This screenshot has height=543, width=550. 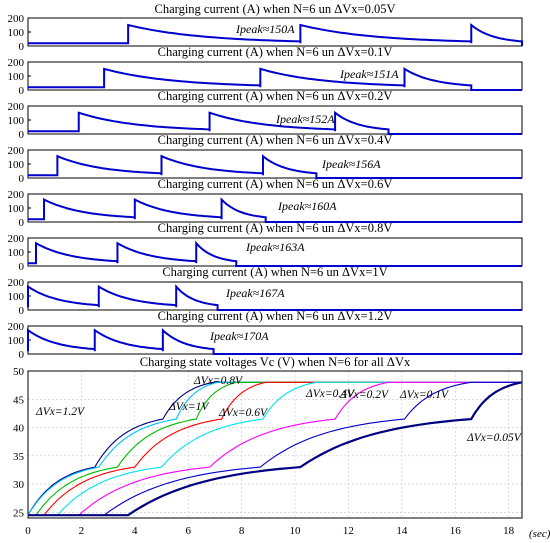 I want to click on series-label: ΔVx=0.2V, so click(x=364, y=395).